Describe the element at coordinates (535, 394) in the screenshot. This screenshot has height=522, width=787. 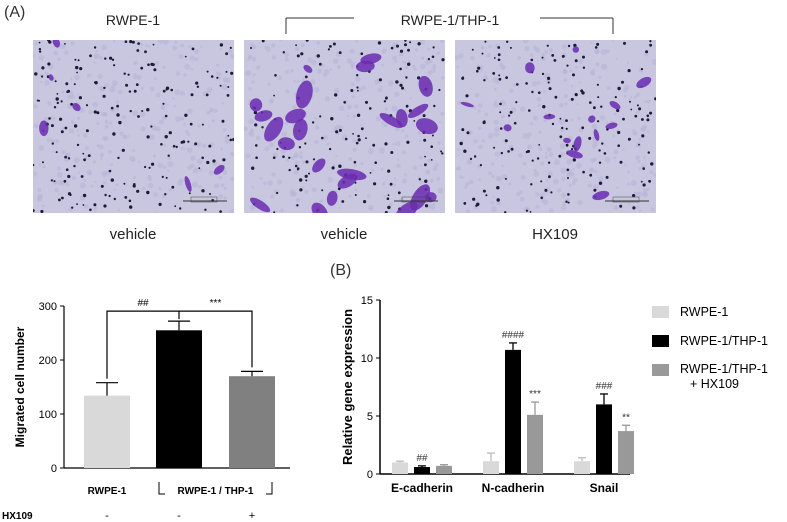
I see `sig-mark: ***` at that location.